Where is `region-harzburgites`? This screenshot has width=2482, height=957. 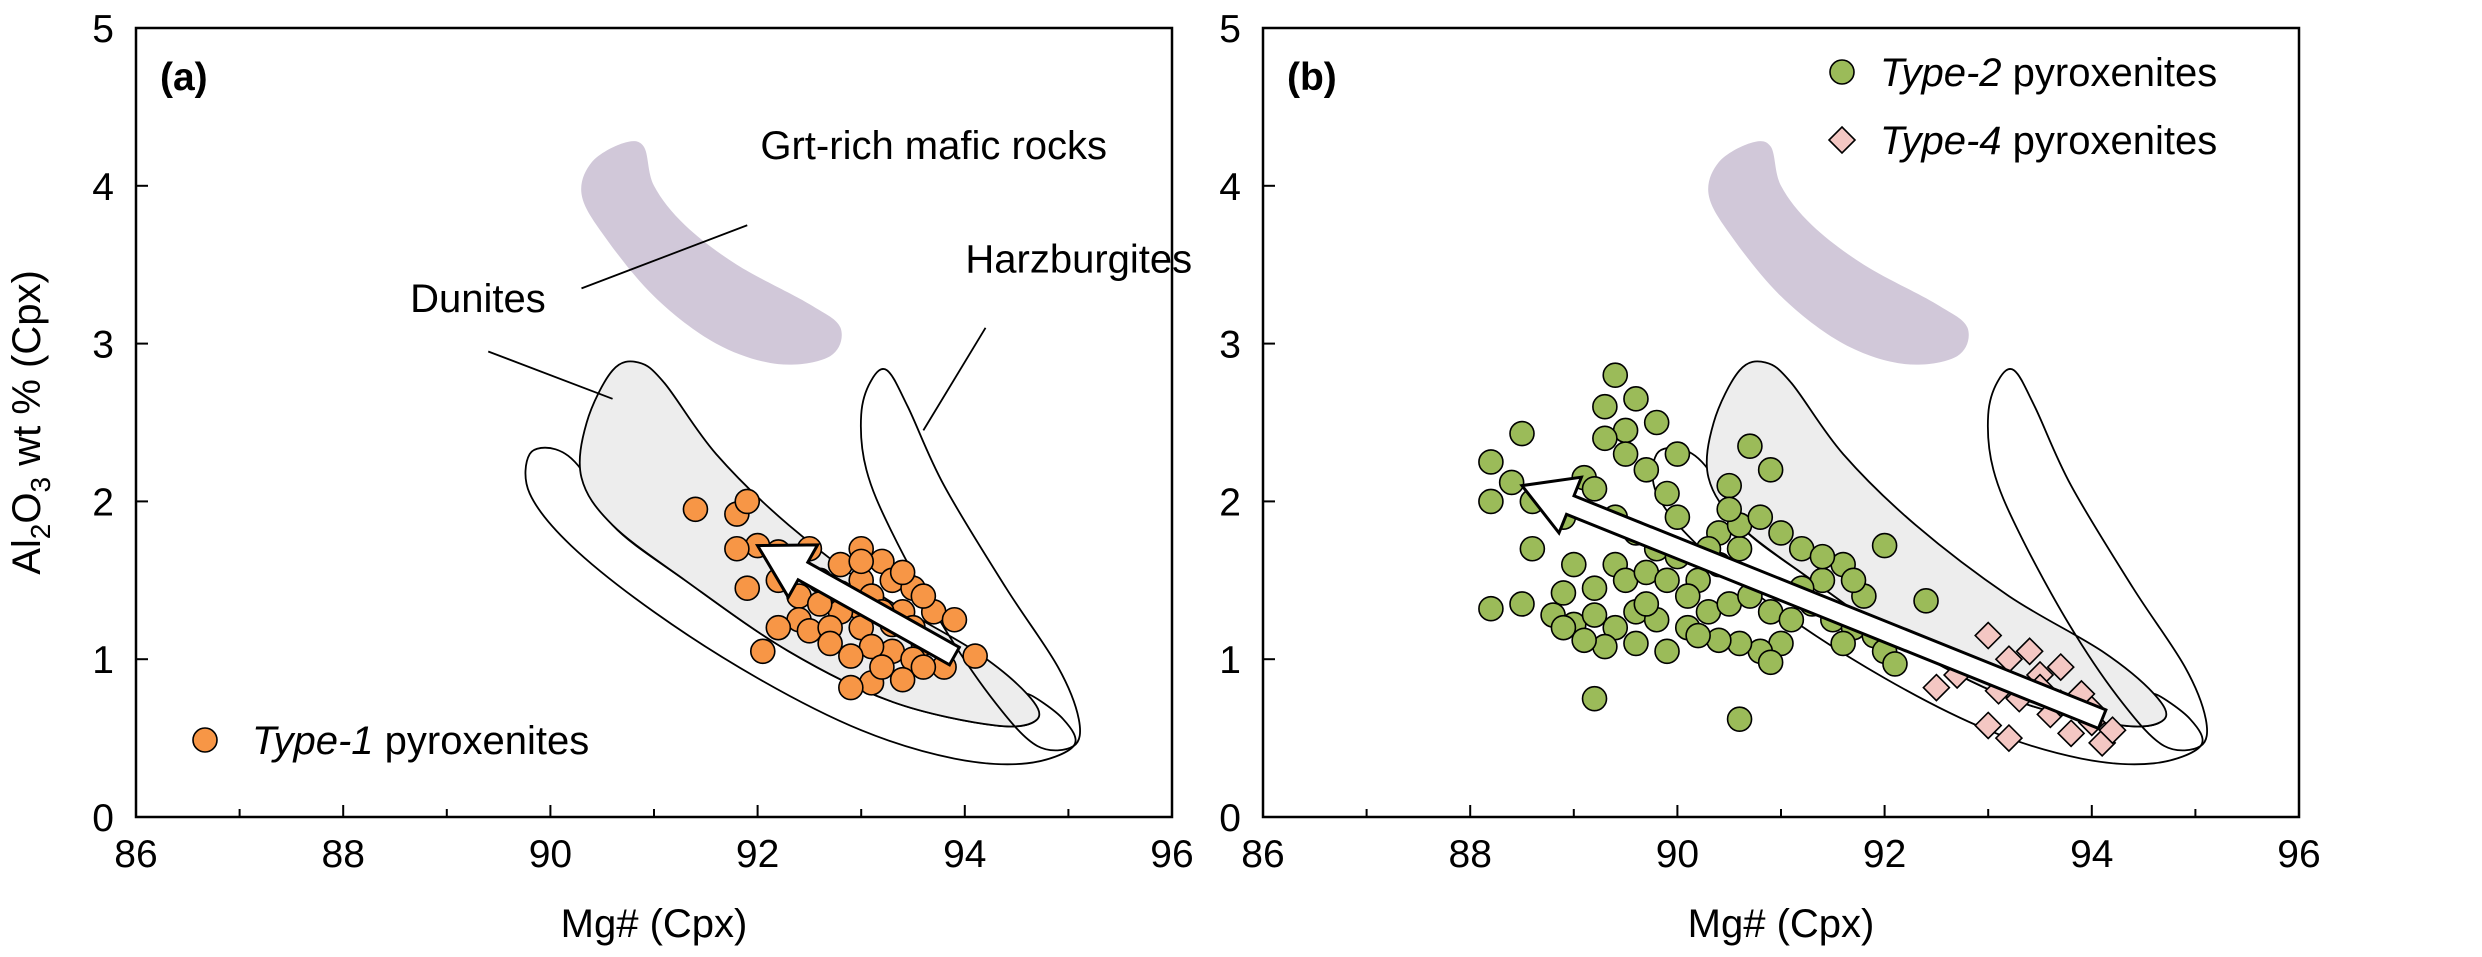 region-harzburgites is located at coordinates (2097, 560).